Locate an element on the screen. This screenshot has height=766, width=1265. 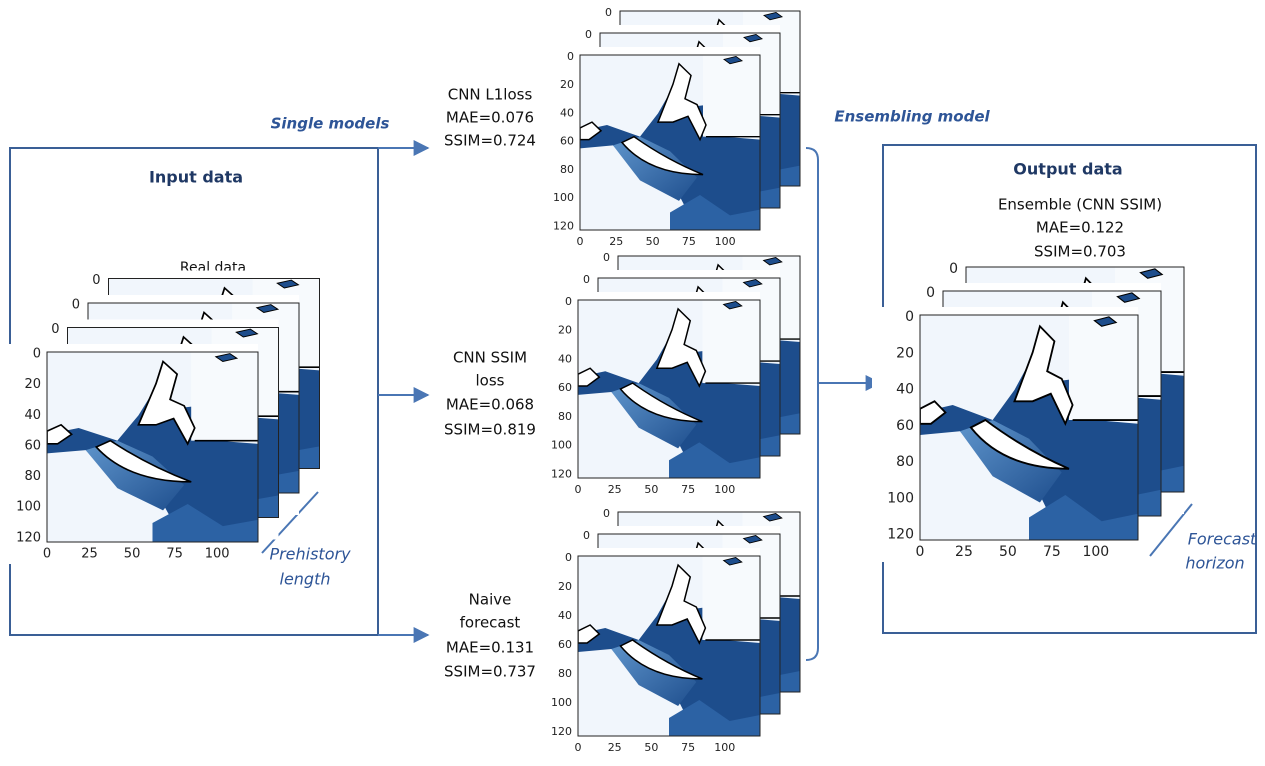
label: Prehistory is located at coordinates (310, 554).